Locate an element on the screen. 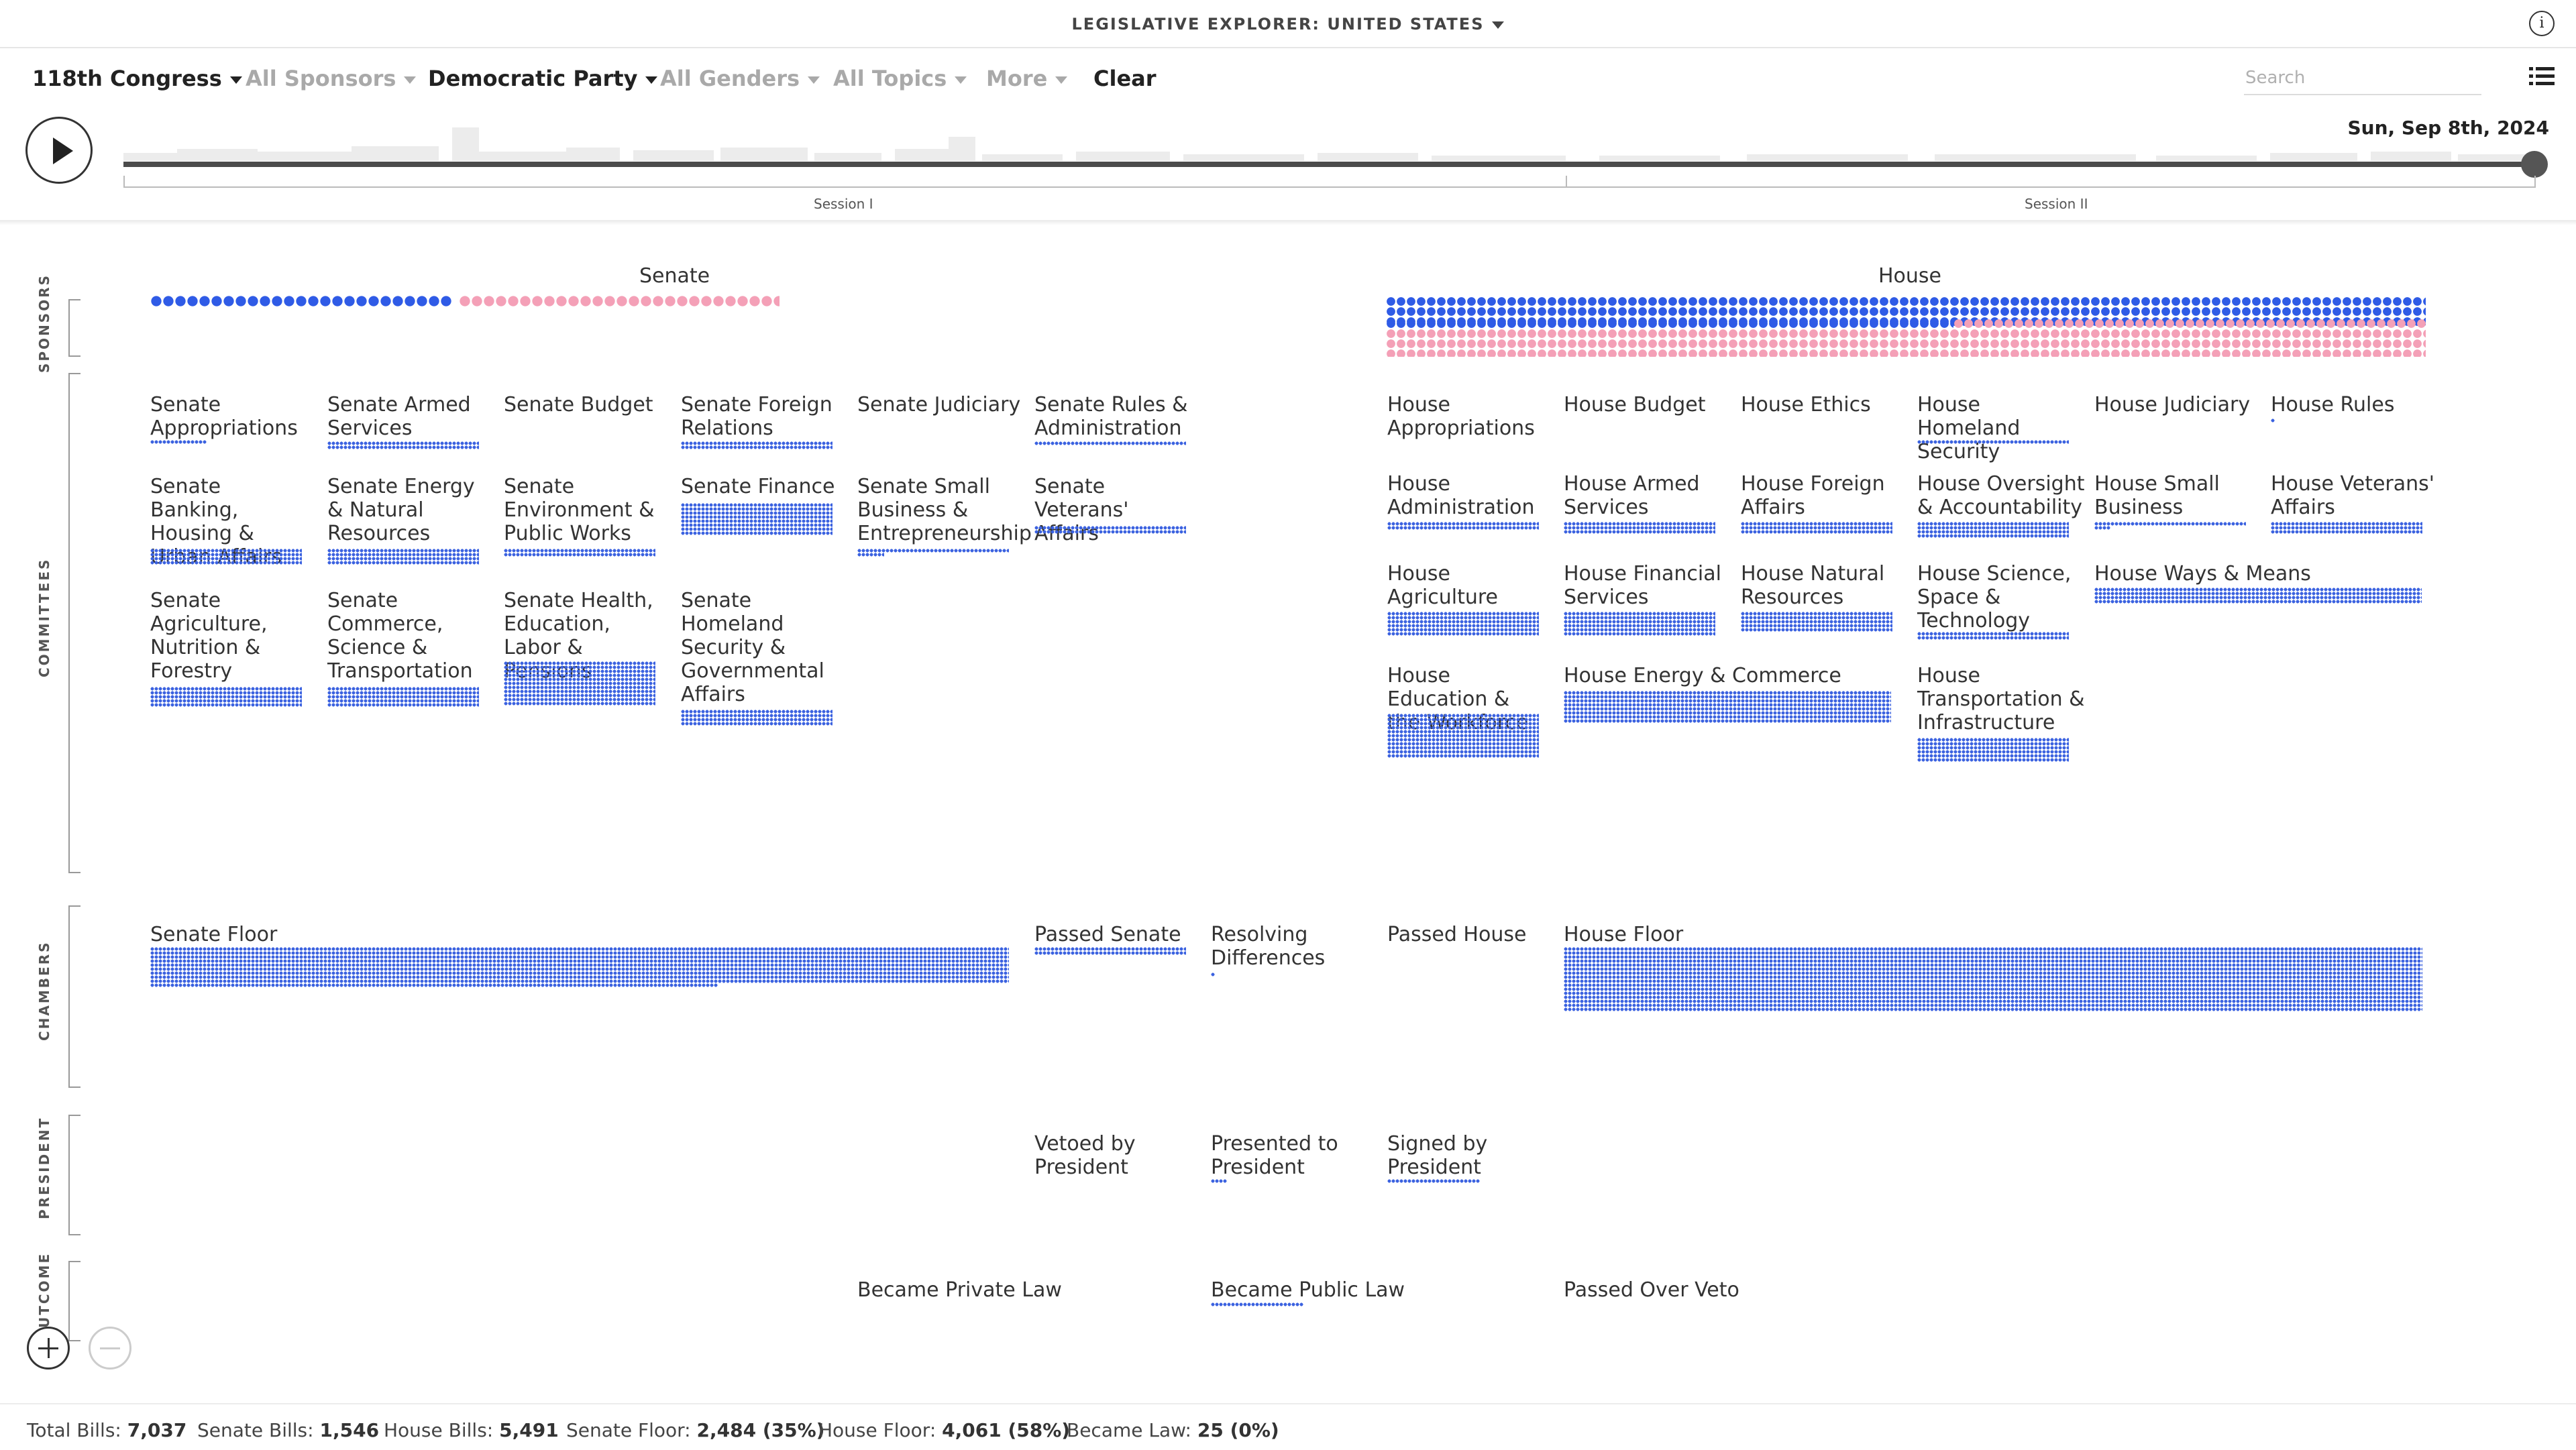 This screenshot has width=2576, height=1450. senate-republican-sponsors is located at coordinates (619, 301).